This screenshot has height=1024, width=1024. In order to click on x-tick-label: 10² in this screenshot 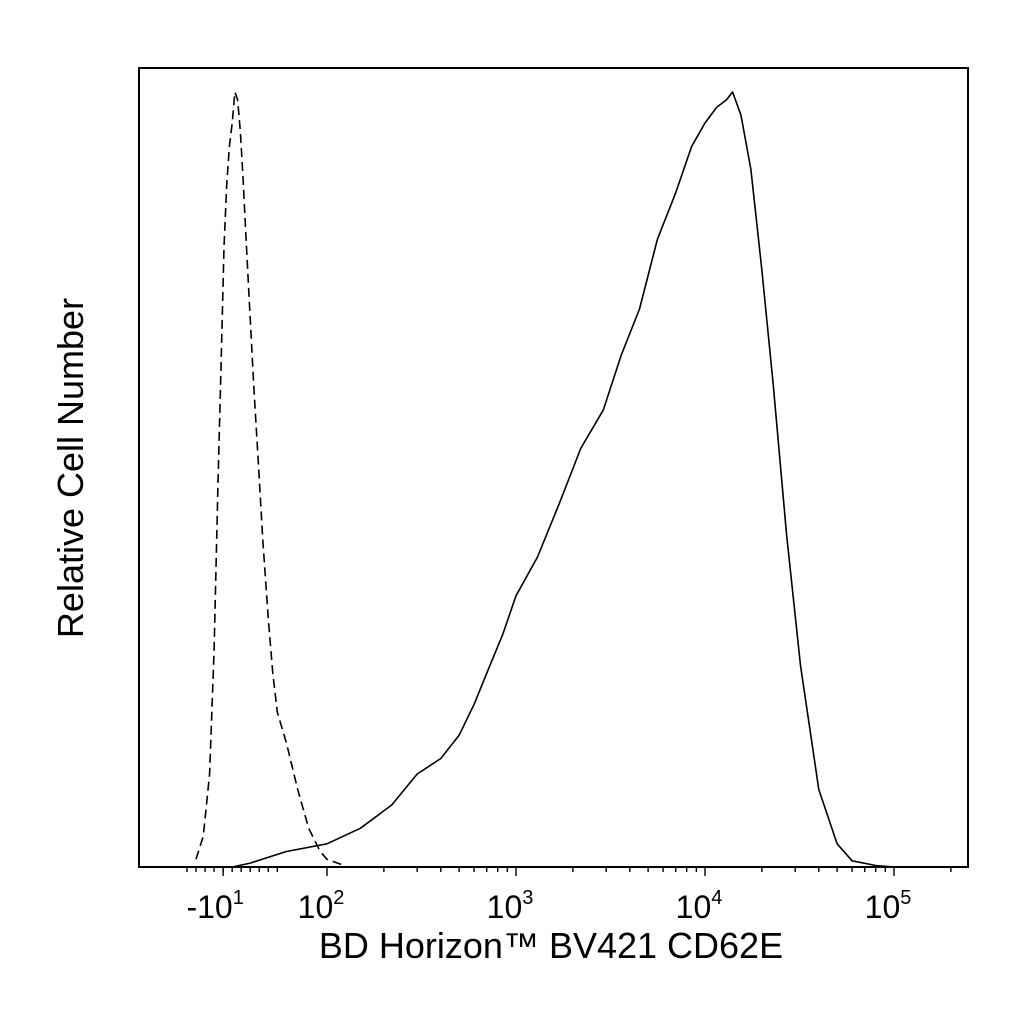, I will do `click(321, 906)`.